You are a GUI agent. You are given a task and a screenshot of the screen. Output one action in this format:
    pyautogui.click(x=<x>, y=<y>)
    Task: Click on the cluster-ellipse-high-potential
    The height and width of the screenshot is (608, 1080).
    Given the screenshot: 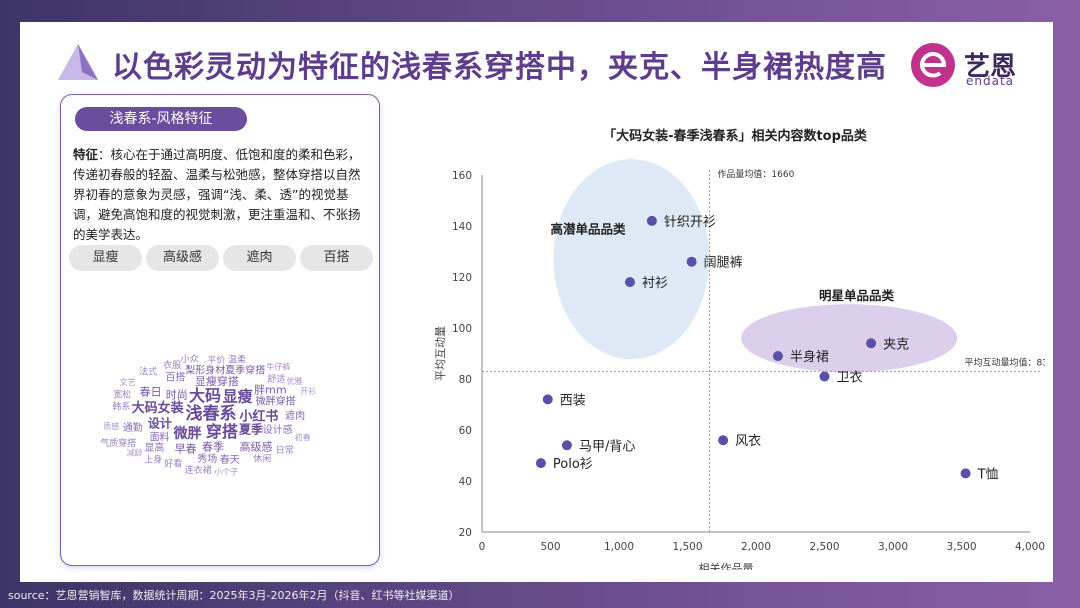 What is the action you would take?
    pyautogui.click(x=631, y=259)
    